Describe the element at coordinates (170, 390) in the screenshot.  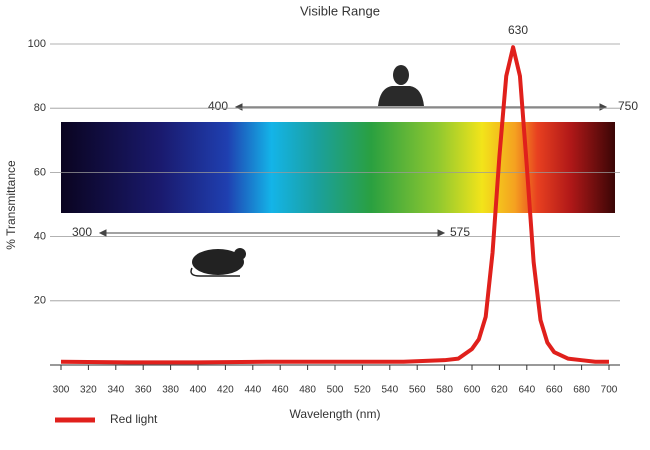
I see `x-tick-label: 380` at that location.